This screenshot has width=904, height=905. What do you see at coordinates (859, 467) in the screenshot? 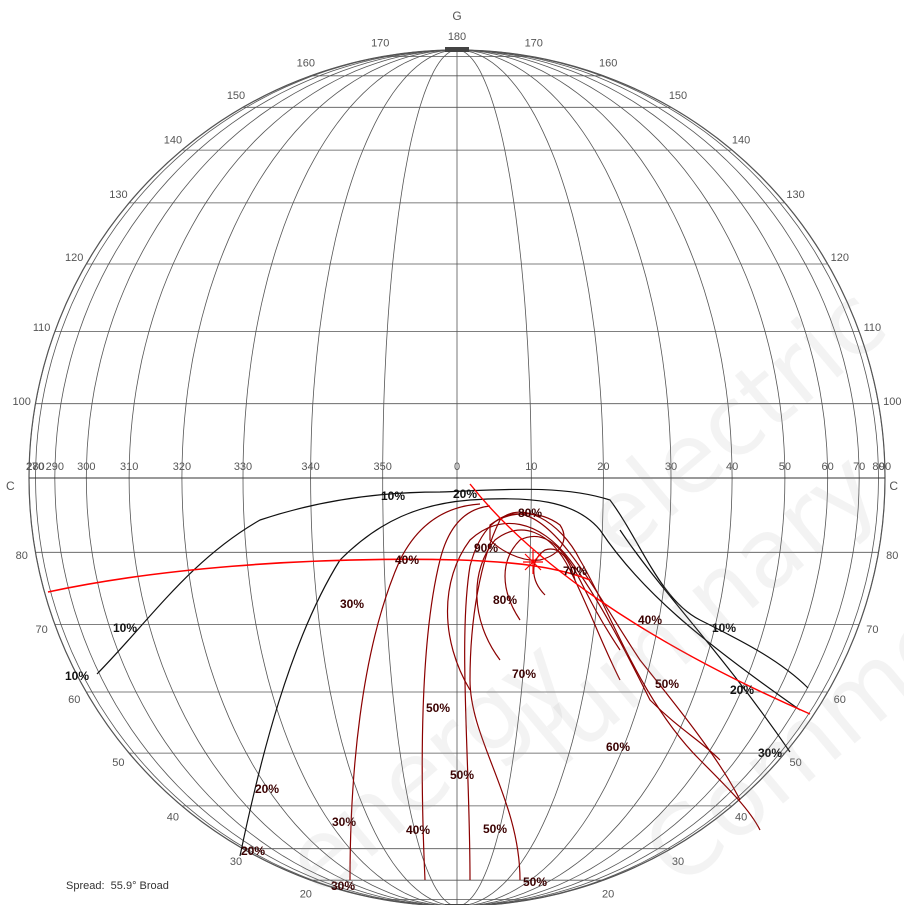
I see `c-axis-tick-label: 70` at bounding box center [859, 467].